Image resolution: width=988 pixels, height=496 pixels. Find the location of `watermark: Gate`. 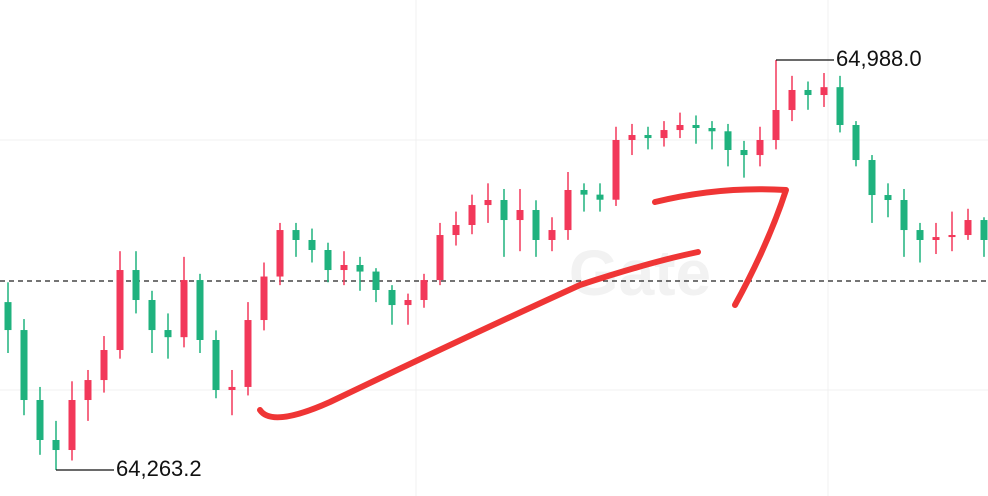

watermark: Gate is located at coordinates (640, 273).